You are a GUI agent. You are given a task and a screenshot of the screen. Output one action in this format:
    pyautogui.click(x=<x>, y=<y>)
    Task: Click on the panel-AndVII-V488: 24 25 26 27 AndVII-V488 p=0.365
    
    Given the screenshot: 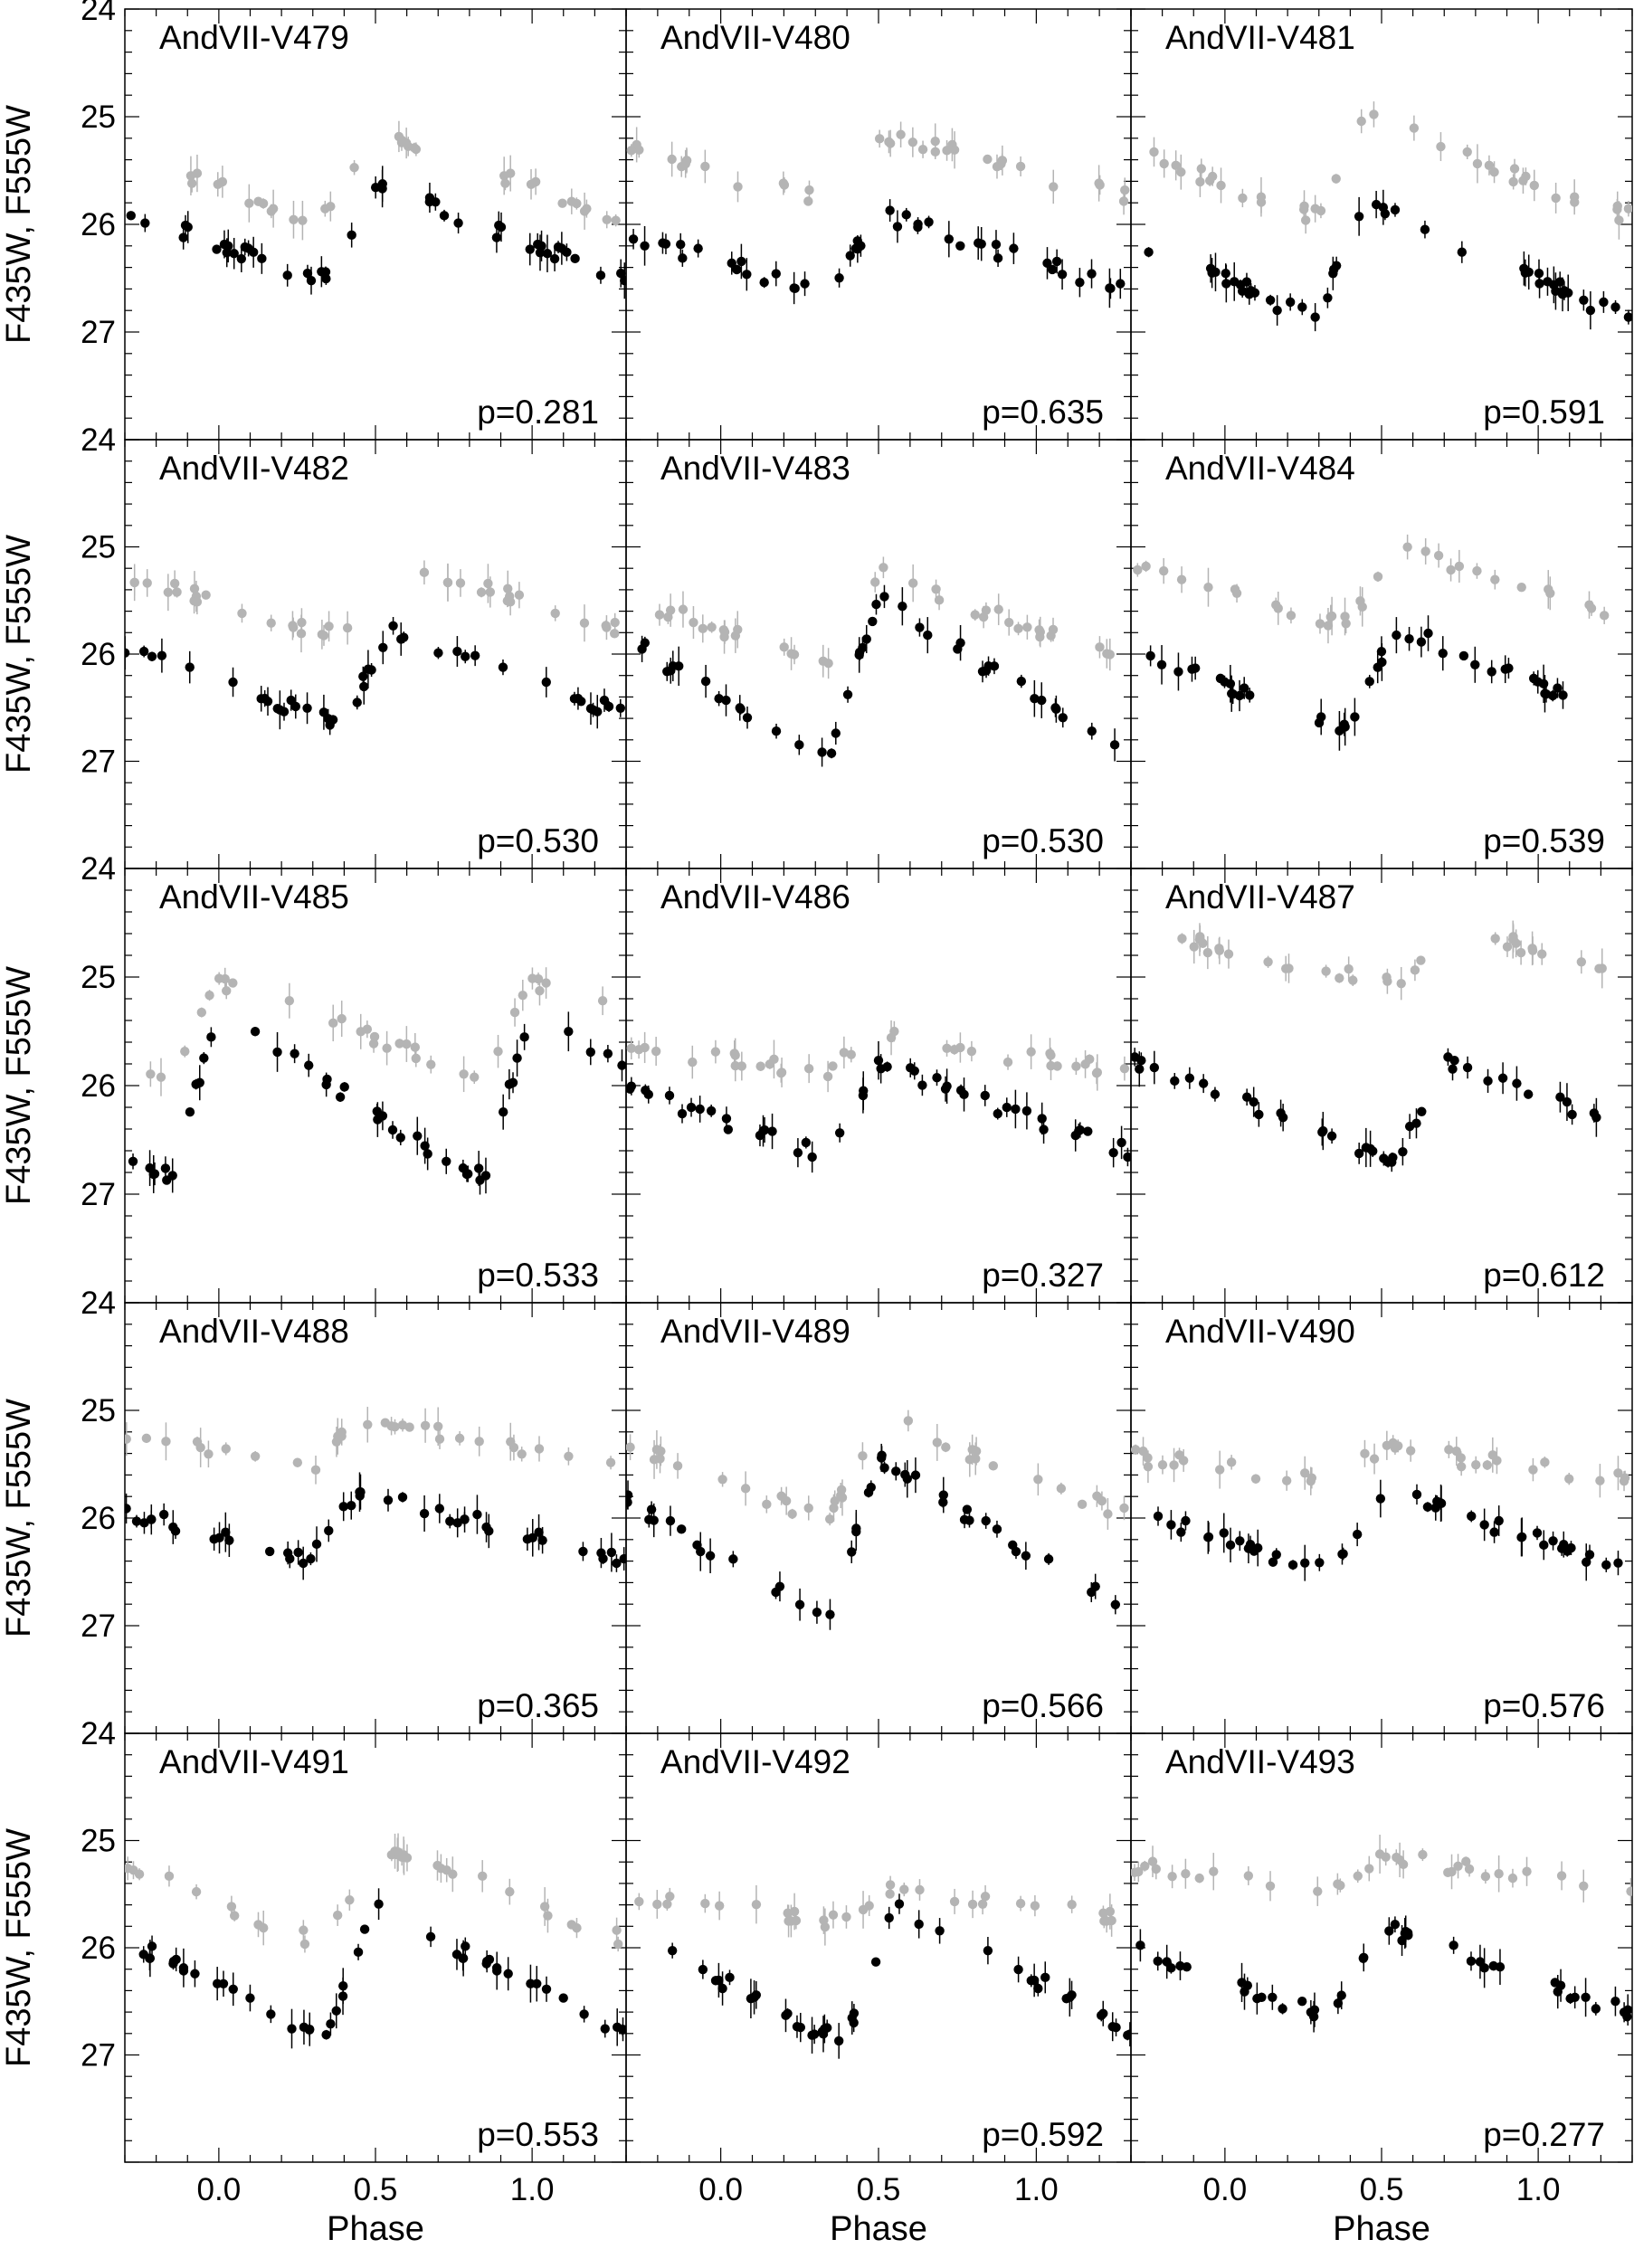 What is the action you would take?
    pyautogui.click(x=354, y=1510)
    